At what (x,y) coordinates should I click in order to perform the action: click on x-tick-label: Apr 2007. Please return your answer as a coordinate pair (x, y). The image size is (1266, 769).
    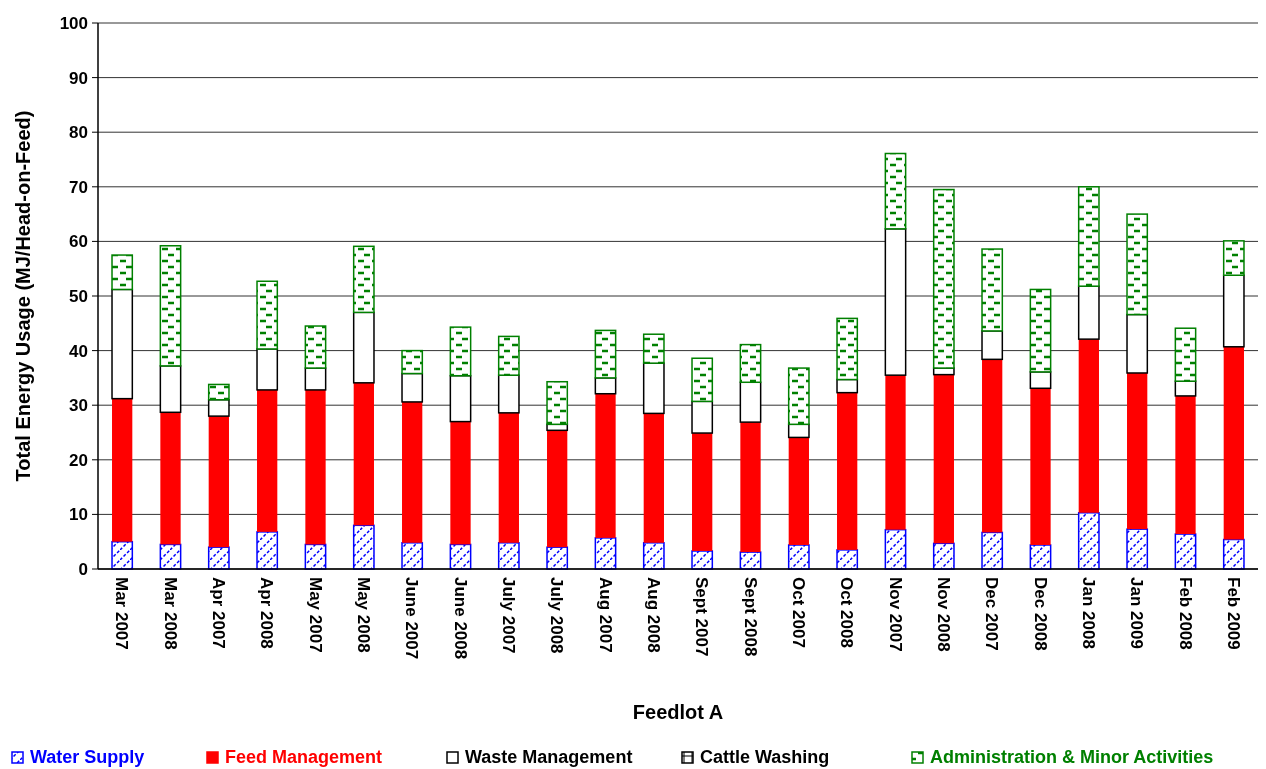
    Looking at the image, I should click on (218, 613).